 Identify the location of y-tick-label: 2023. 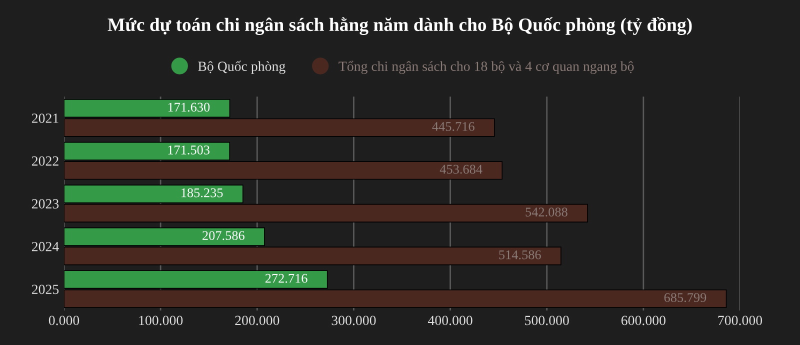
(45, 204).